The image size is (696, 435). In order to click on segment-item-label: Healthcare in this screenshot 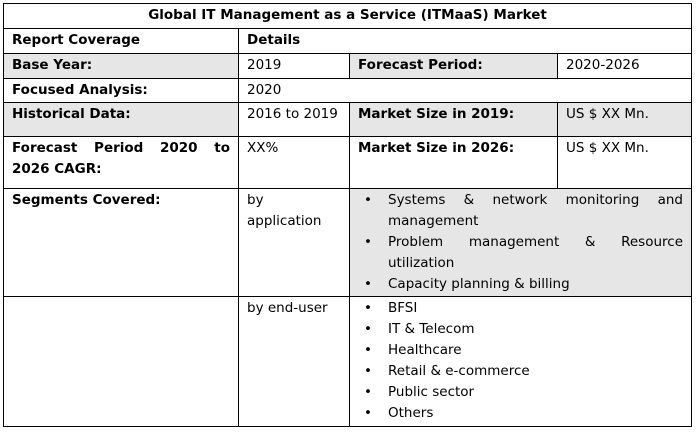, I will do `click(425, 350)`.